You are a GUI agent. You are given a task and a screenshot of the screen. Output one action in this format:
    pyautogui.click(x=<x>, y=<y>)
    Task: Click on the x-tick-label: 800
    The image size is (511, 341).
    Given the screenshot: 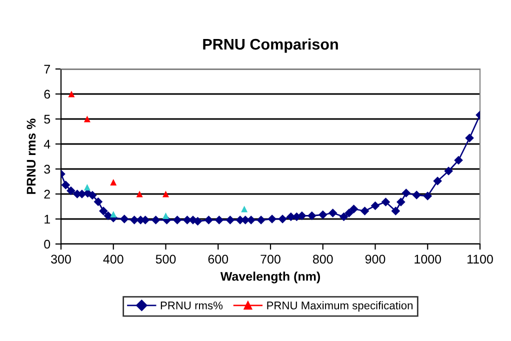 What is the action you would take?
    pyautogui.click(x=322, y=259)
    